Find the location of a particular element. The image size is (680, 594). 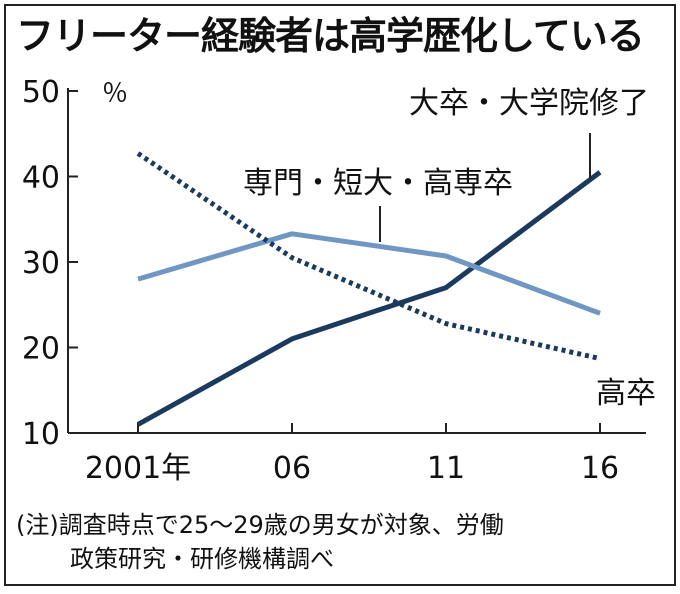

series-label-1: 大卒・大学院修了 is located at coordinates (529, 103).